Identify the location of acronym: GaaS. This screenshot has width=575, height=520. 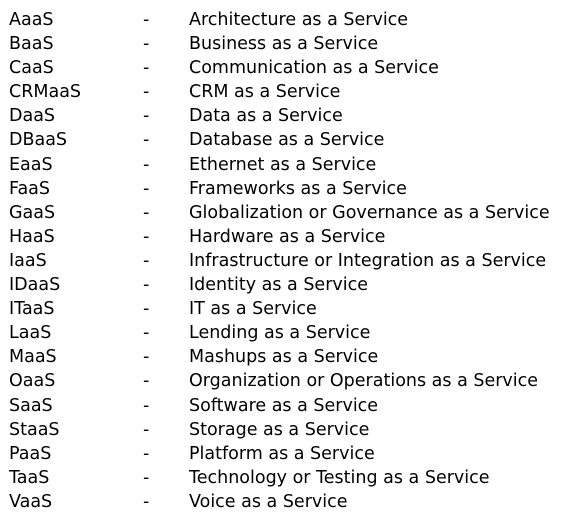
(32, 212).